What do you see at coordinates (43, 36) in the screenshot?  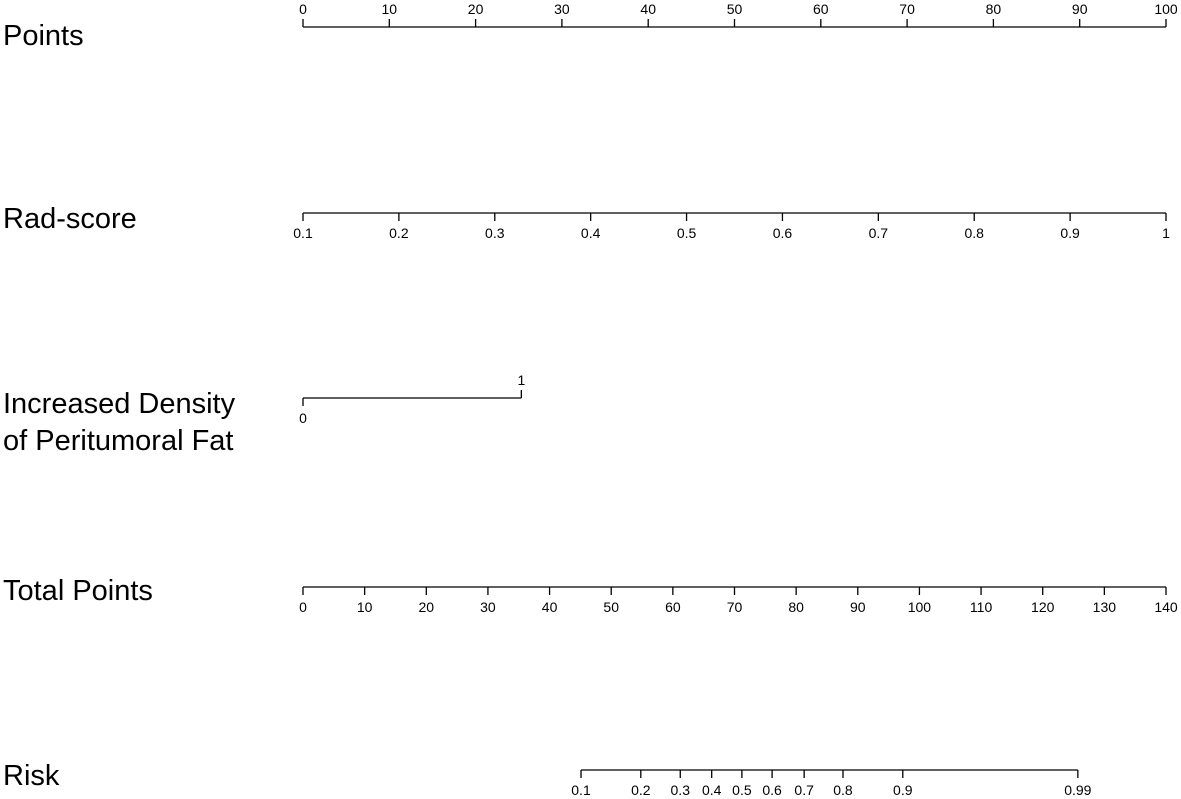 I see `row-label: Points` at bounding box center [43, 36].